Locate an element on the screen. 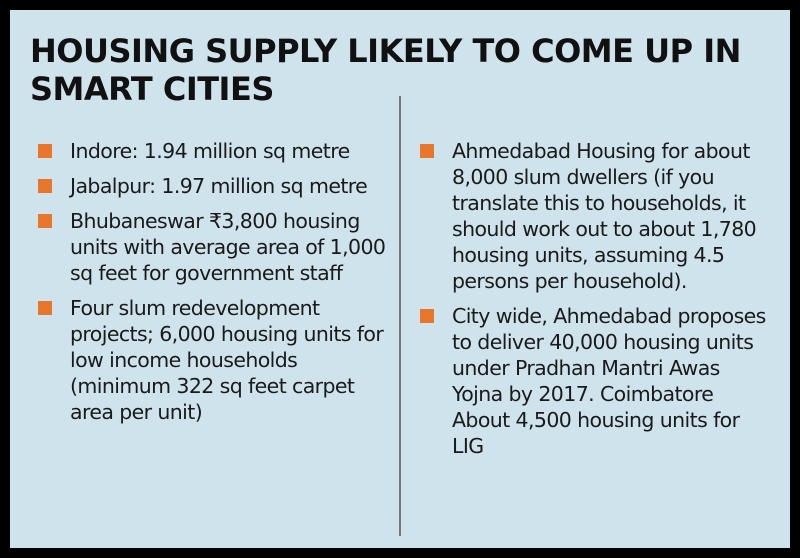 The height and width of the screenshot is (558, 800). list-item-text: Indore: 1.94 million sq metre is located at coordinates (210, 151).